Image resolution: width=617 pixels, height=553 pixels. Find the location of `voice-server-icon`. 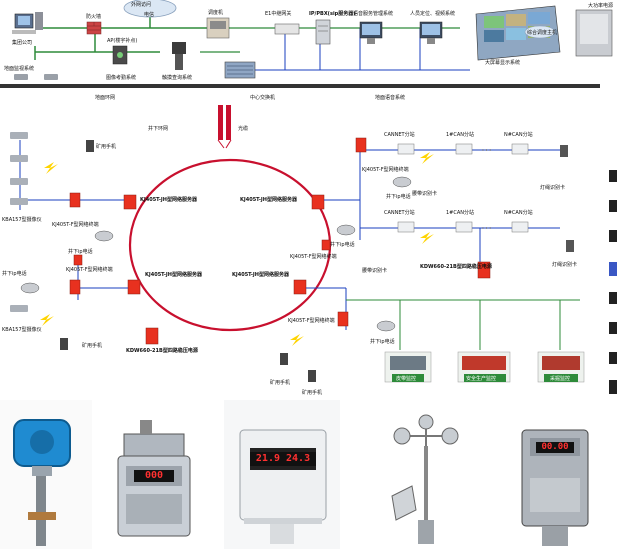

voice-server-icon is located at coordinates (371, 32).